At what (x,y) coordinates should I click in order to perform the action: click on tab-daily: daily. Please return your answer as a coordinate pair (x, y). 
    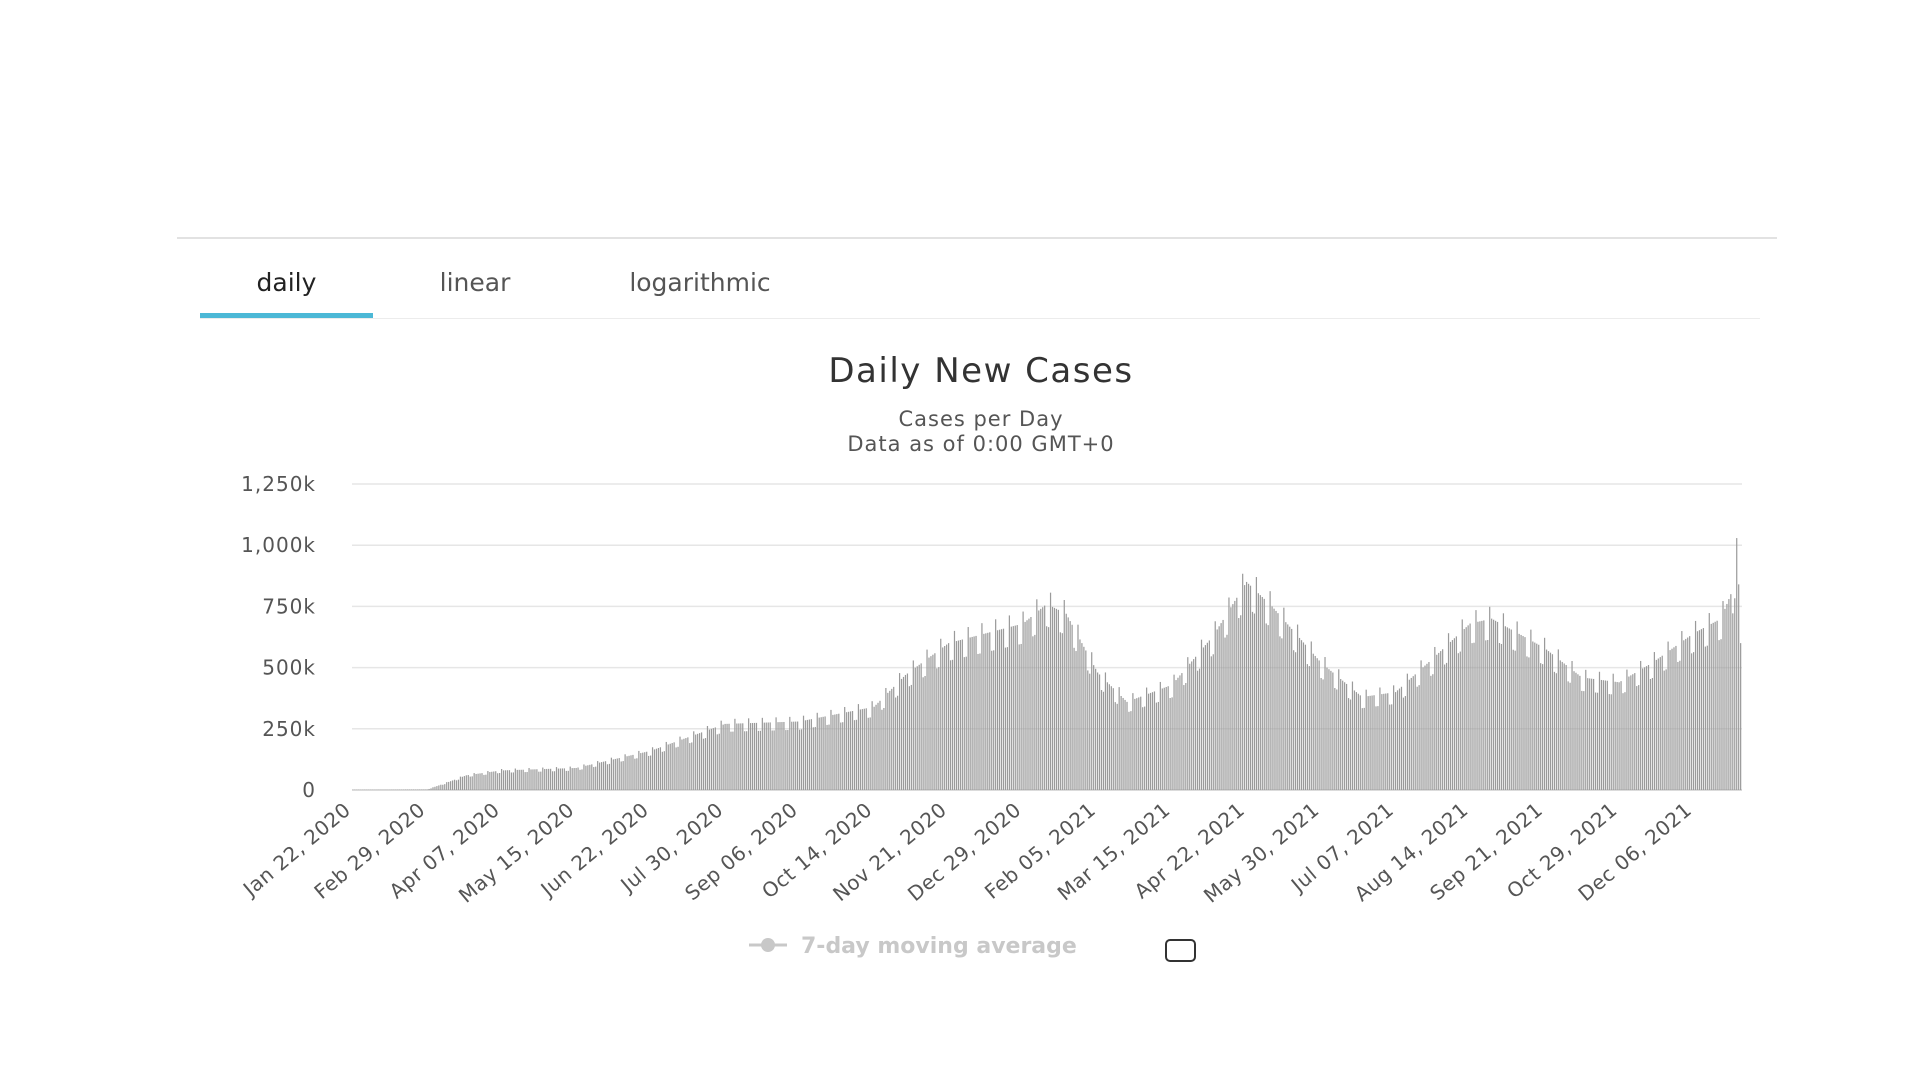
    Looking at the image, I should click on (286, 288).